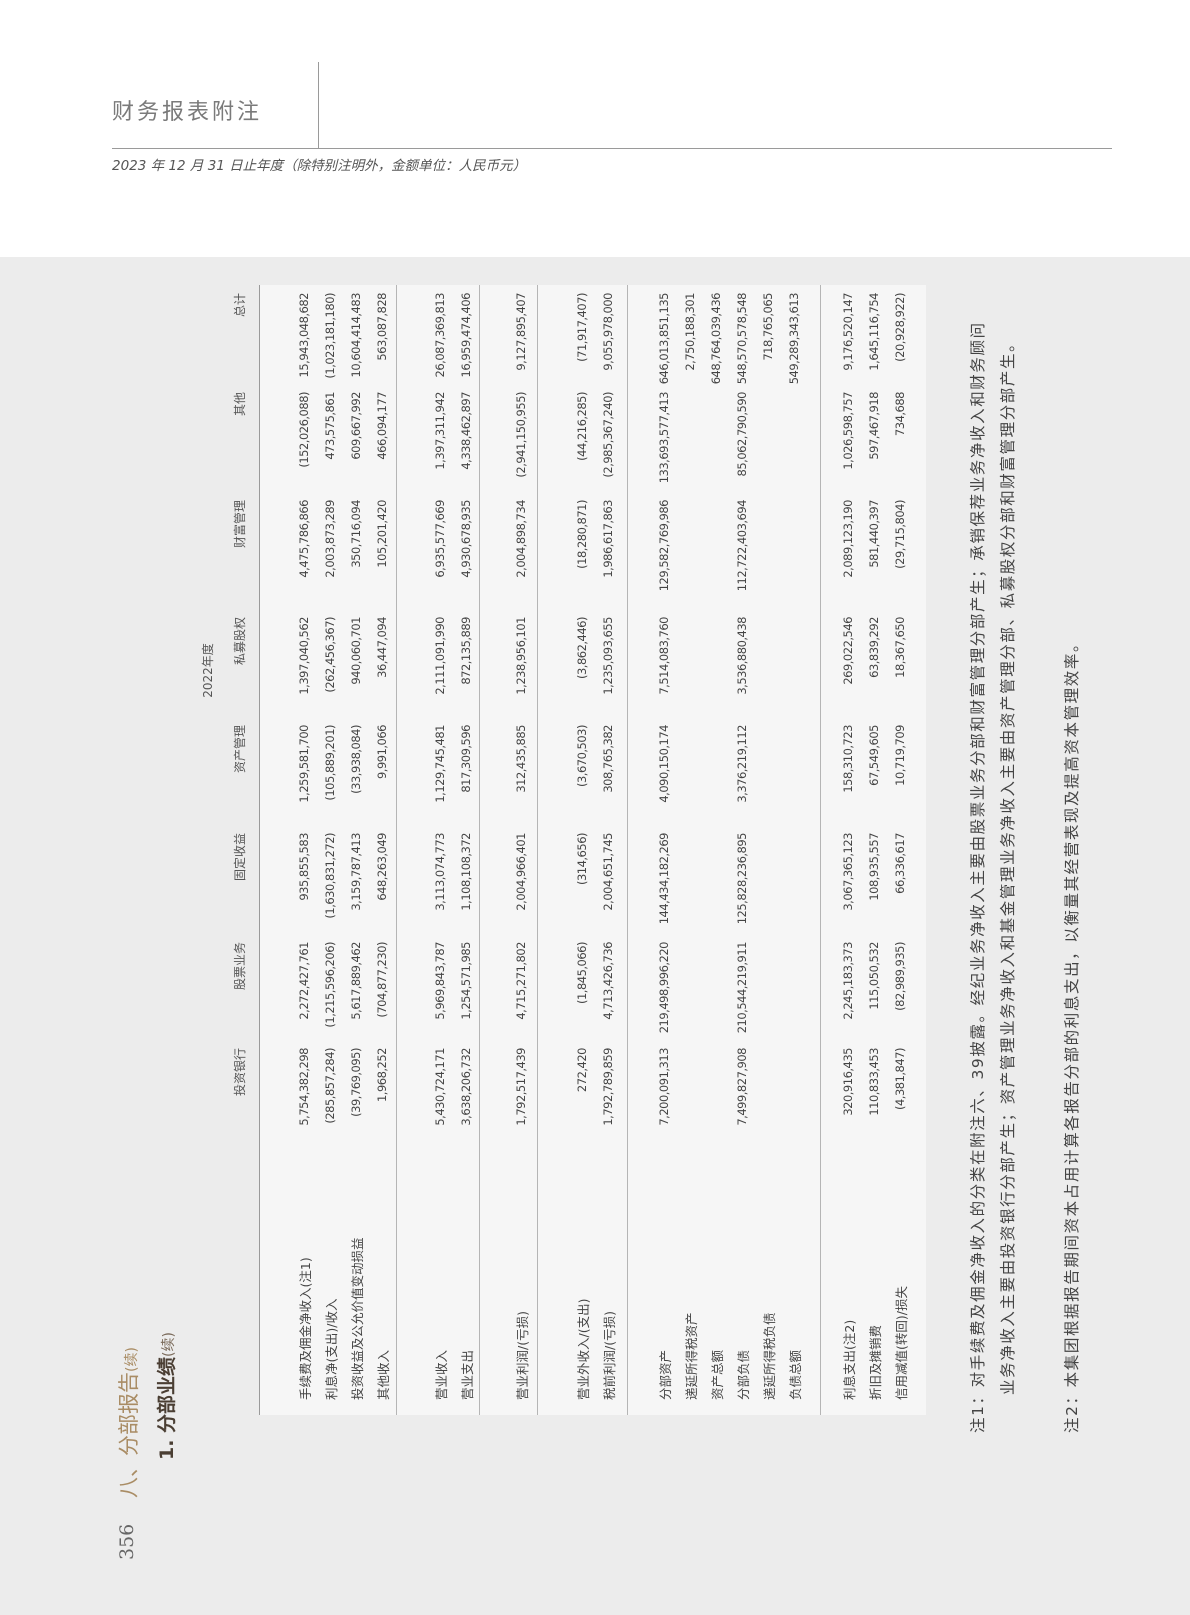 This screenshot has width=1190, height=1615. Describe the element at coordinates (304, 981) in the screenshot. I see `table-cell: 2,272,427,761` at that location.